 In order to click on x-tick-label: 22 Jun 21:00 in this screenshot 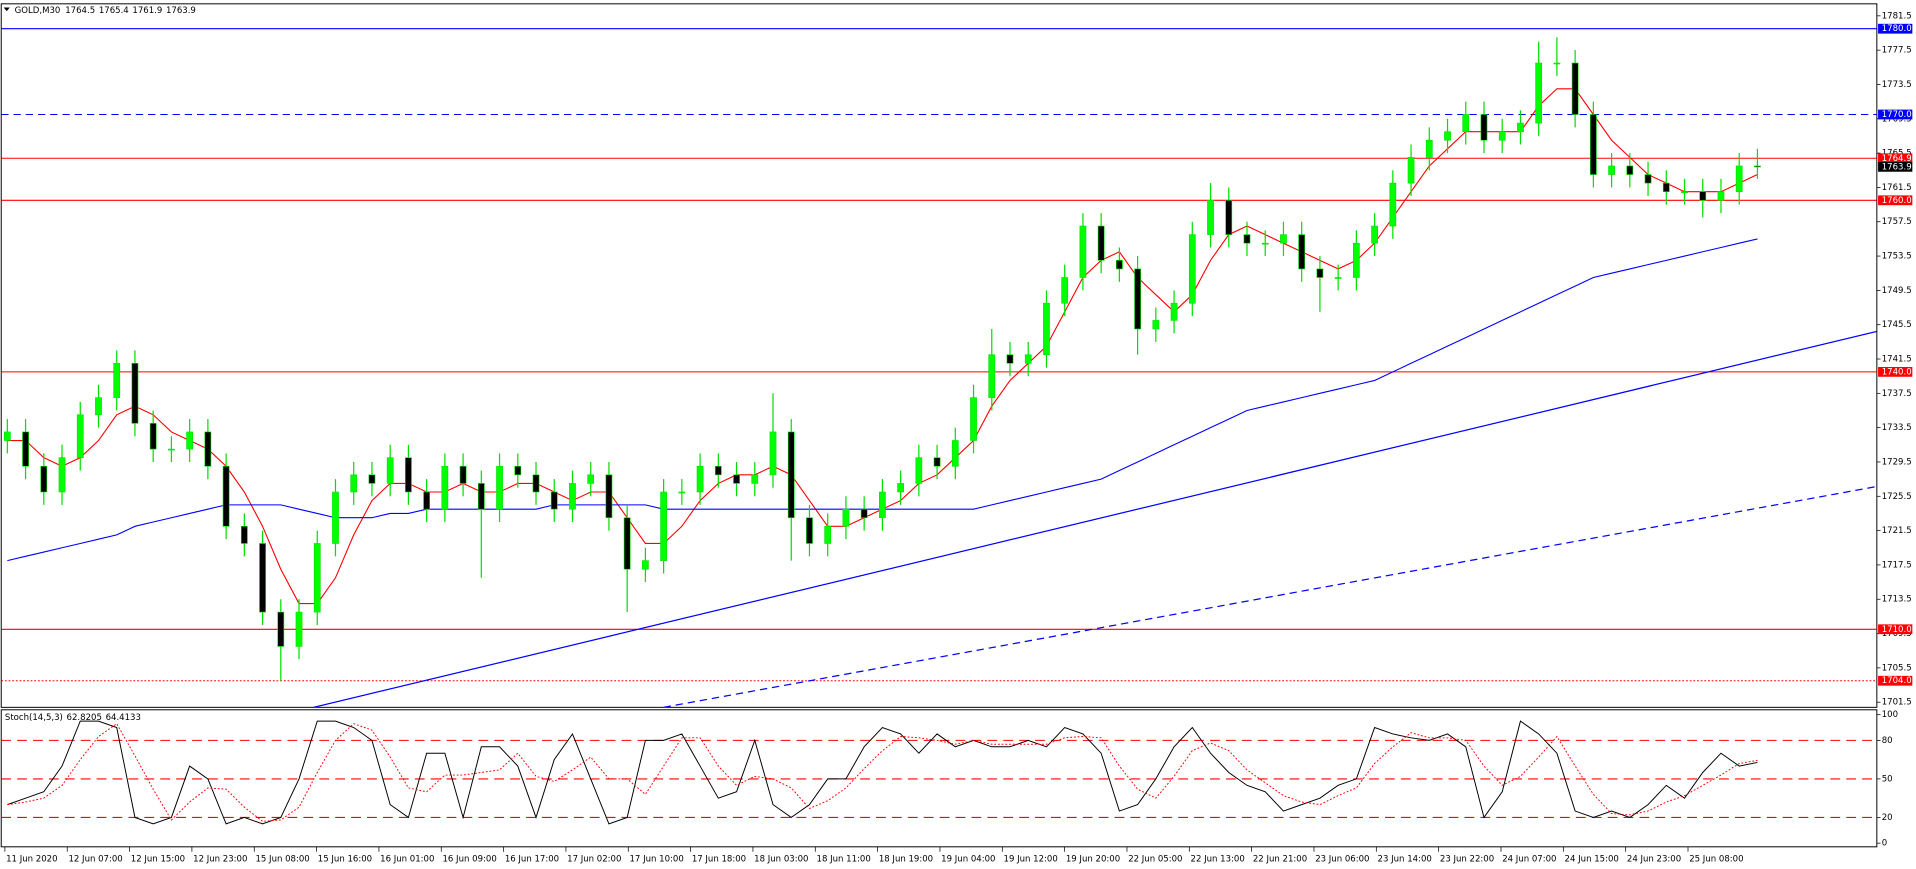, I will do `click(1280, 860)`.